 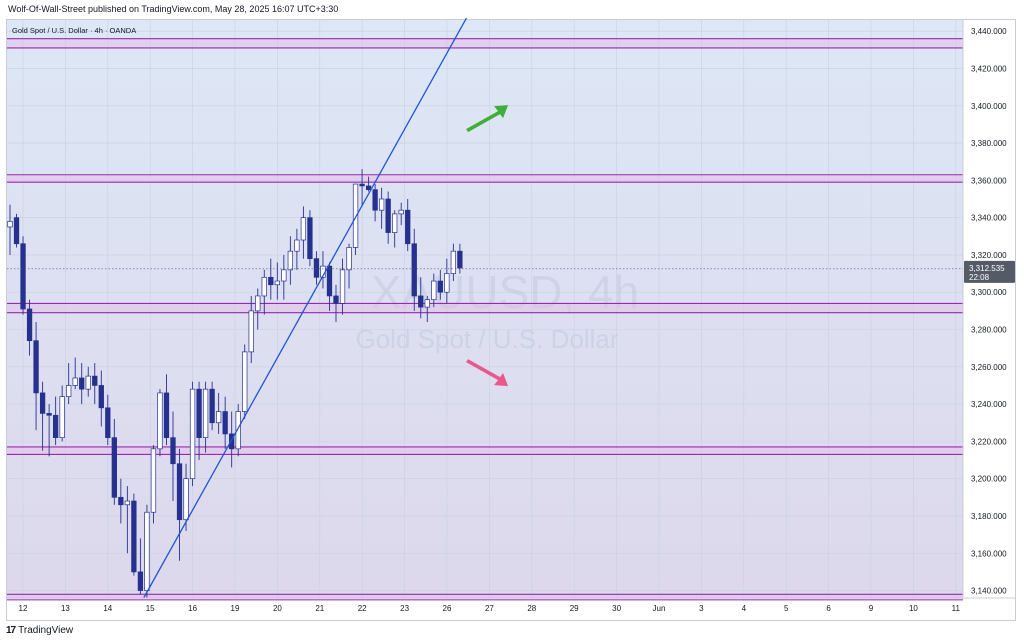 I want to click on price-tick-label: 3,420.000, so click(x=989, y=68).